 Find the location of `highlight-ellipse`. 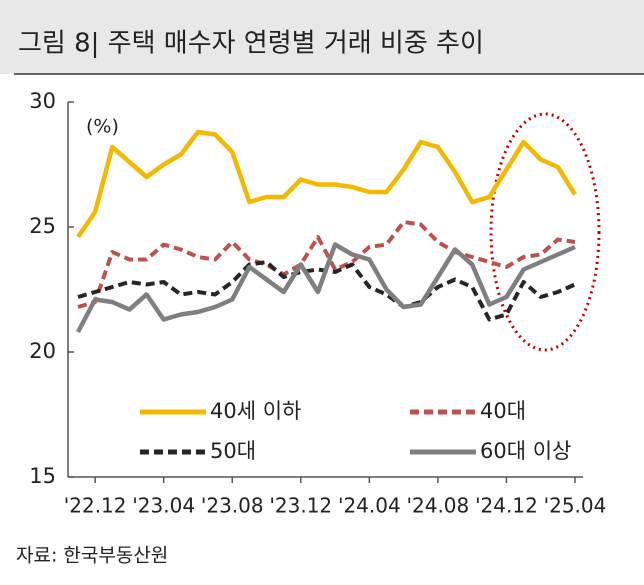

highlight-ellipse is located at coordinates (545, 232).